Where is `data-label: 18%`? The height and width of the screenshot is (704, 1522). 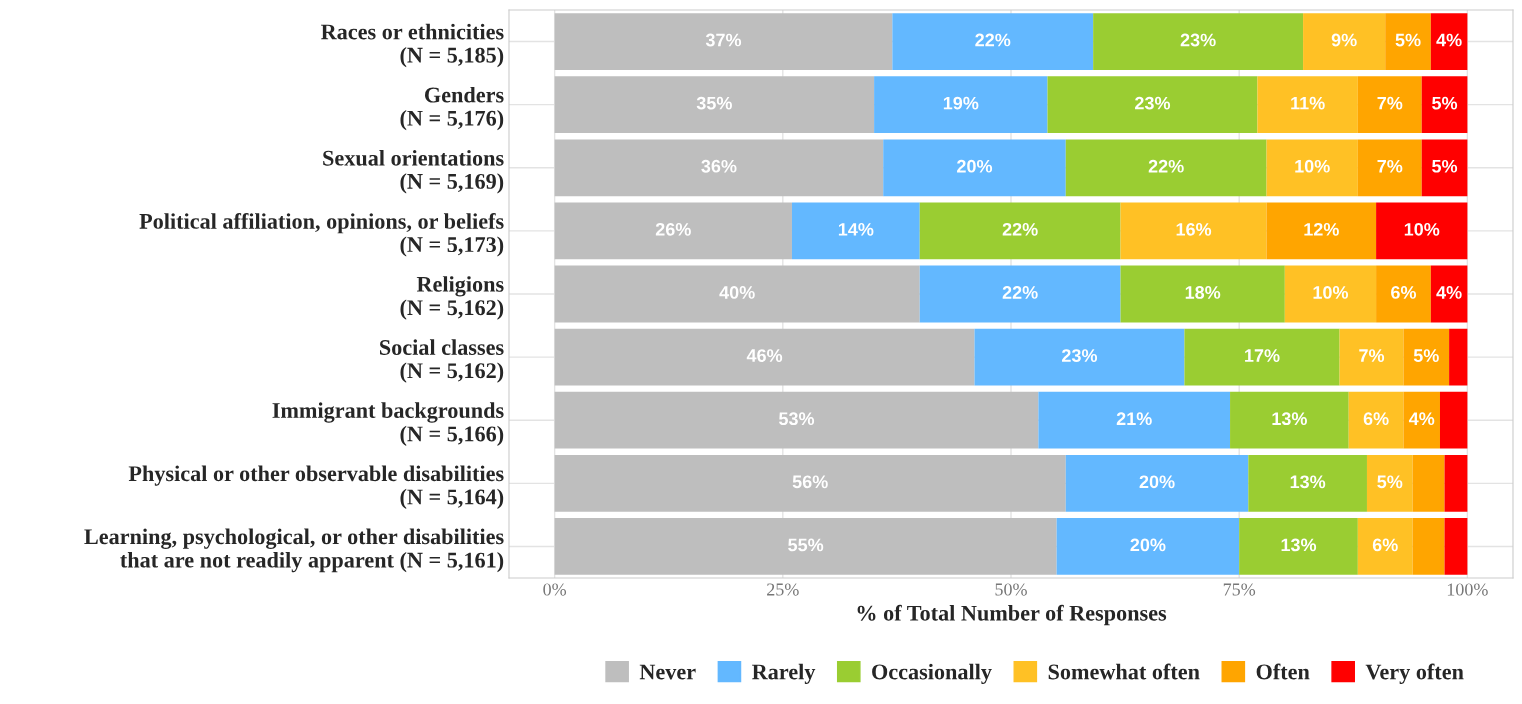
data-label: 18% is located at coordinates (1203, 292).